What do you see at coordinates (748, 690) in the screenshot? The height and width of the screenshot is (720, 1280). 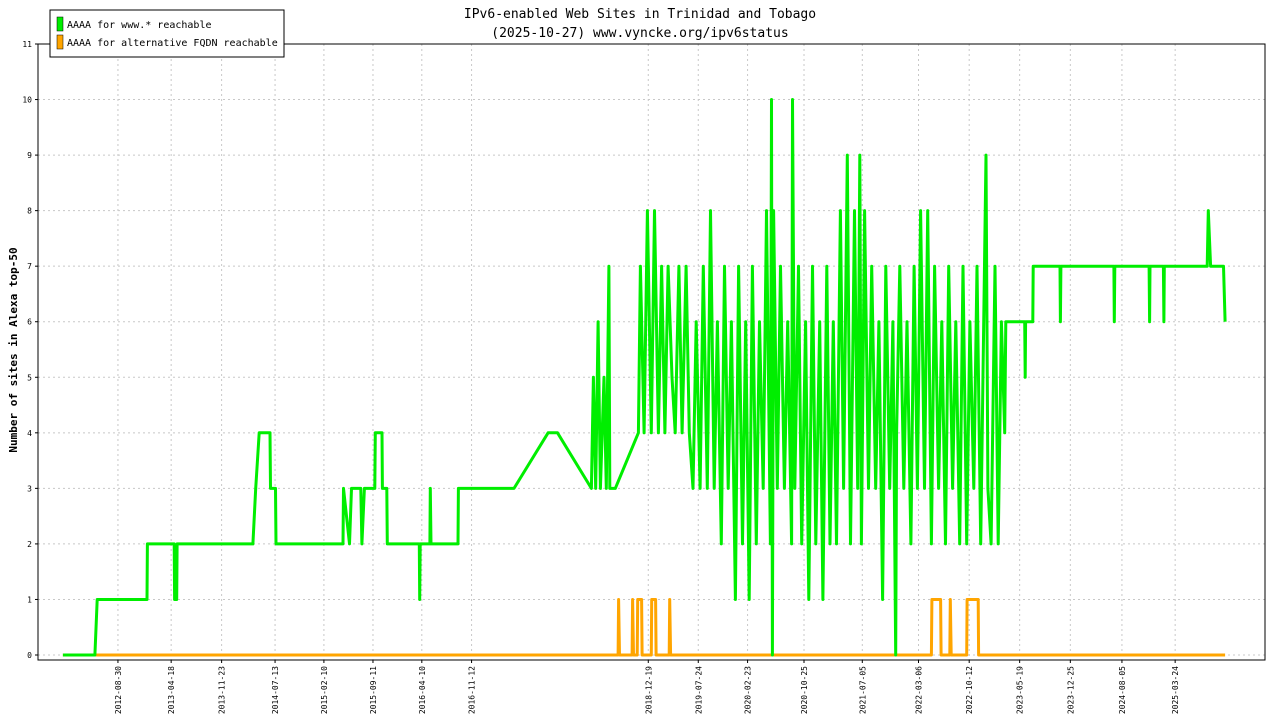 I see `x-tick-label: 2020-02-23` at bounding box center [748, 690].